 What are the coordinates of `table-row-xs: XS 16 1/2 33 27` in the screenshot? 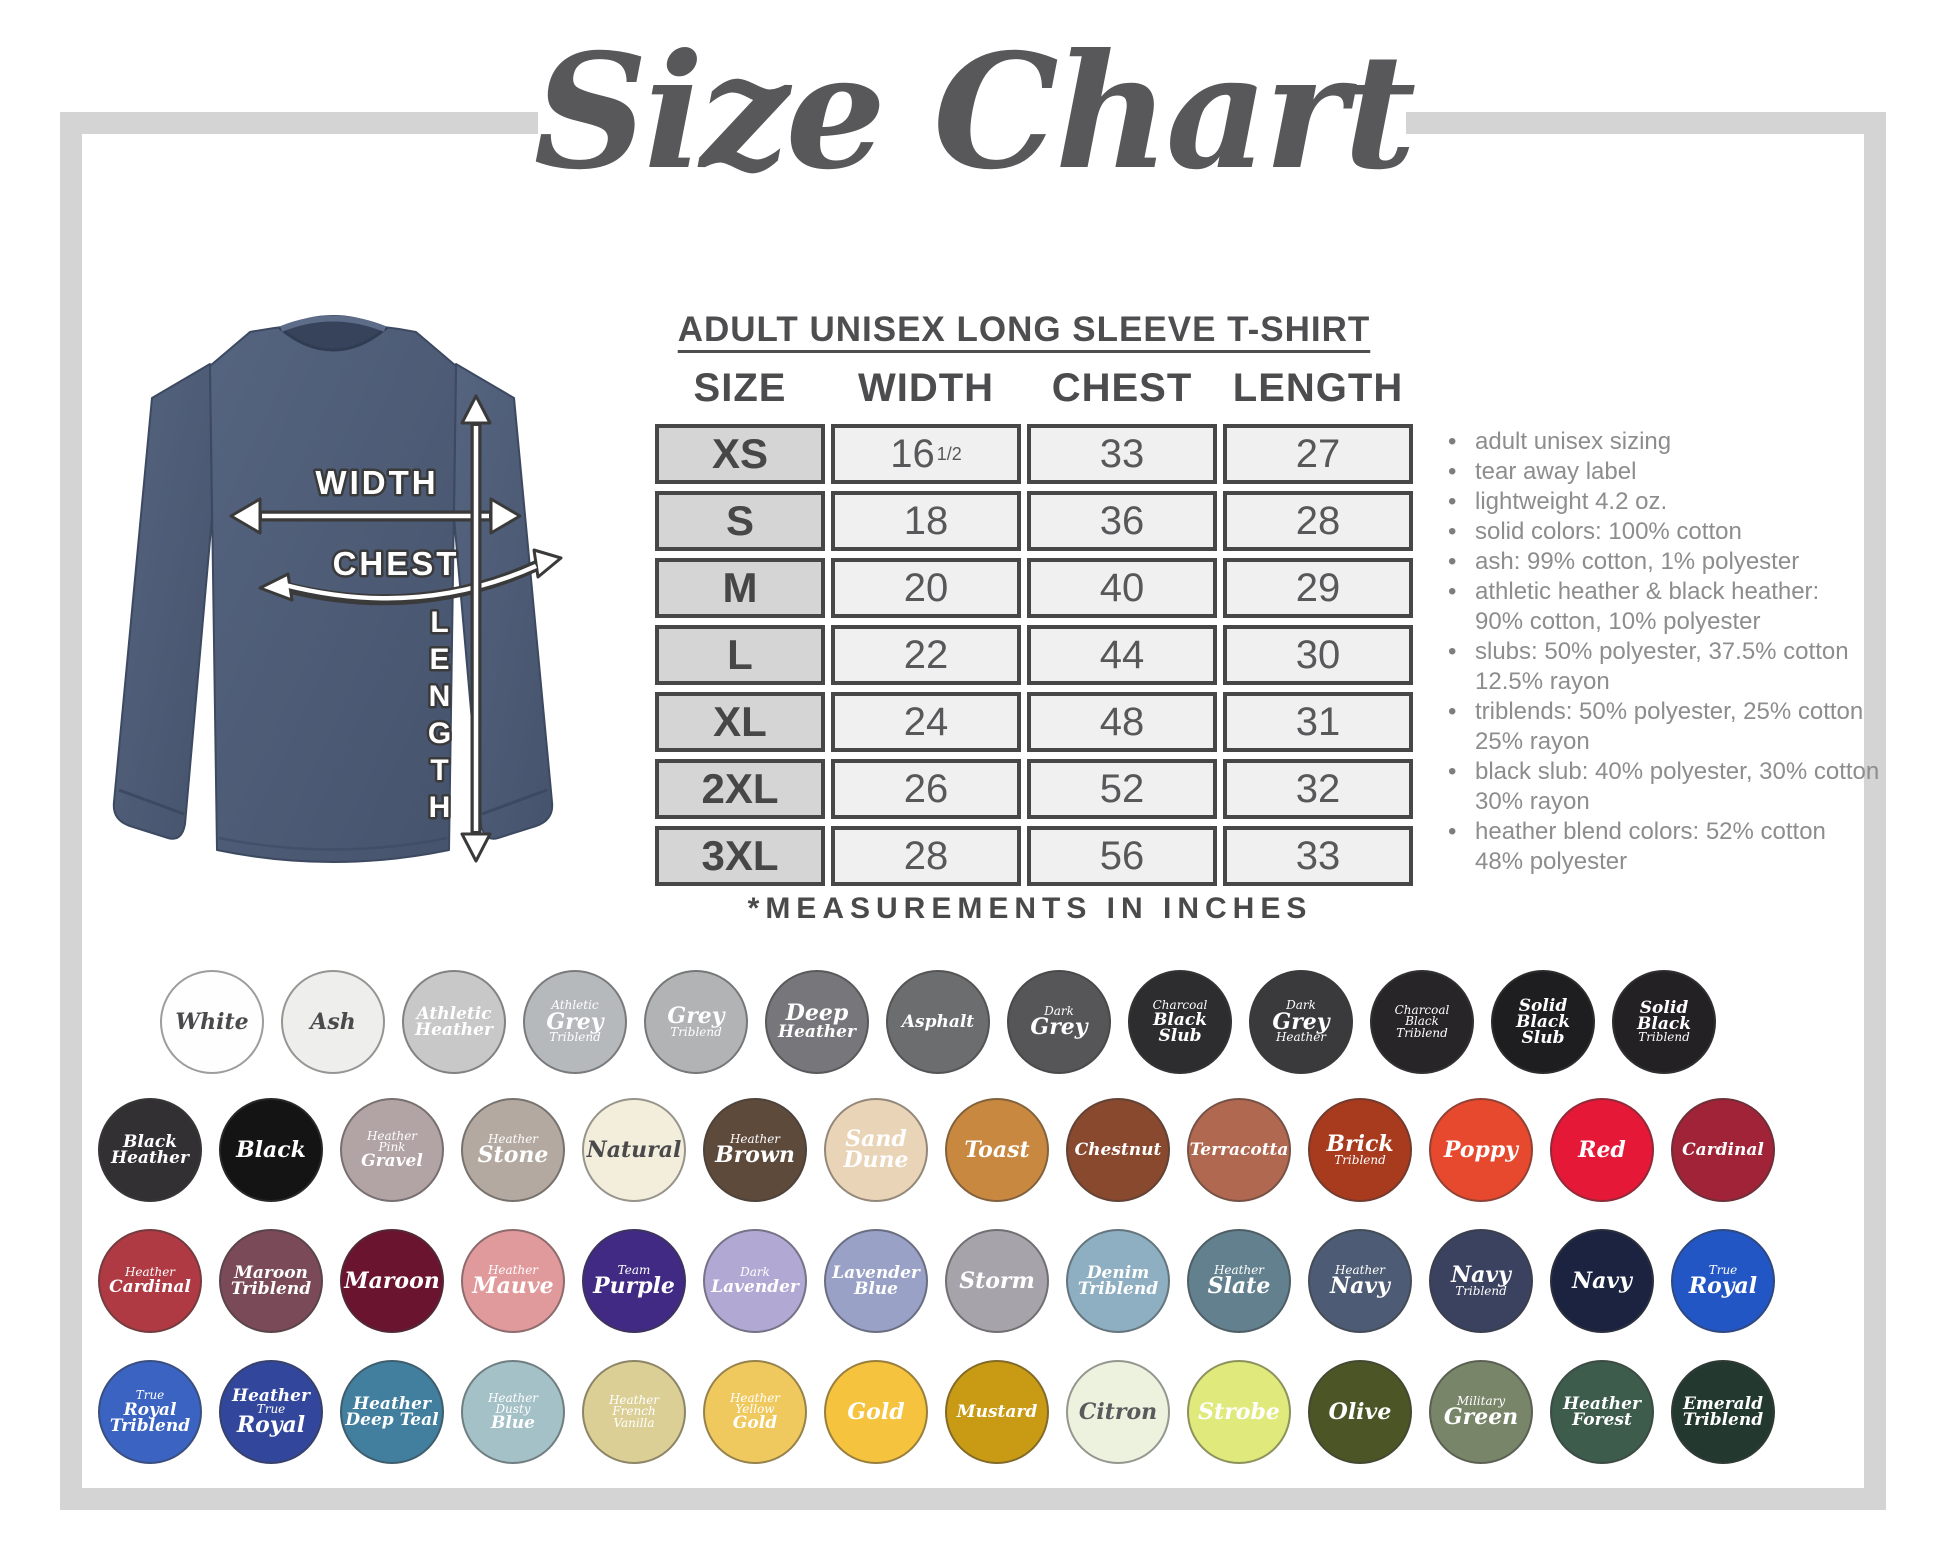 It's located at (1034, 454).